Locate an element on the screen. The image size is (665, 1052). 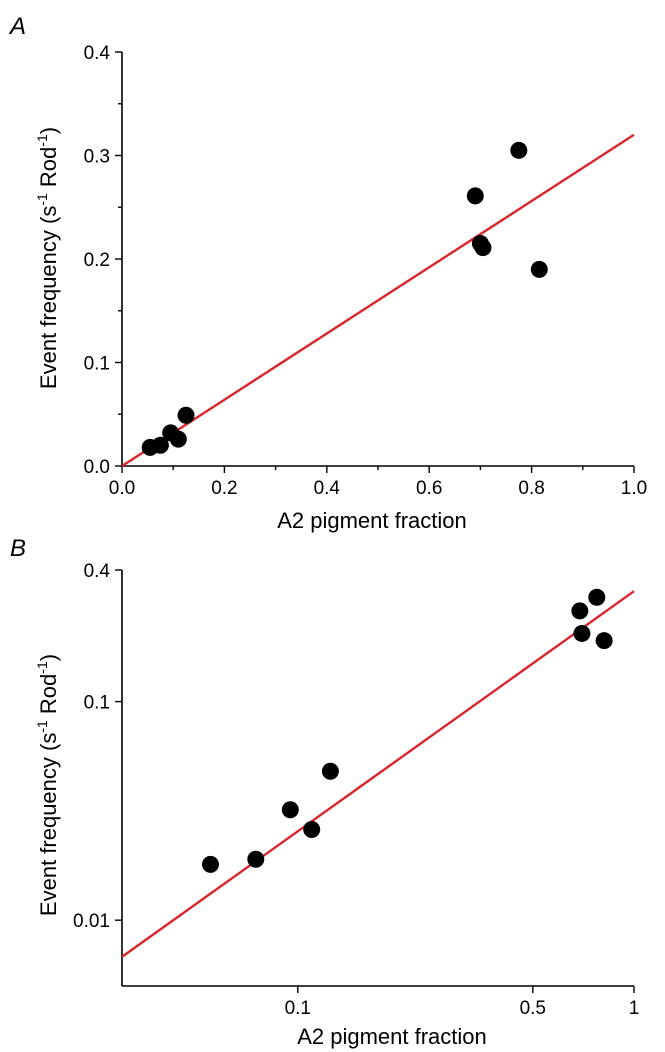
panel-a-x-tick-label: 0.0 is located at coordinates (122, 488).